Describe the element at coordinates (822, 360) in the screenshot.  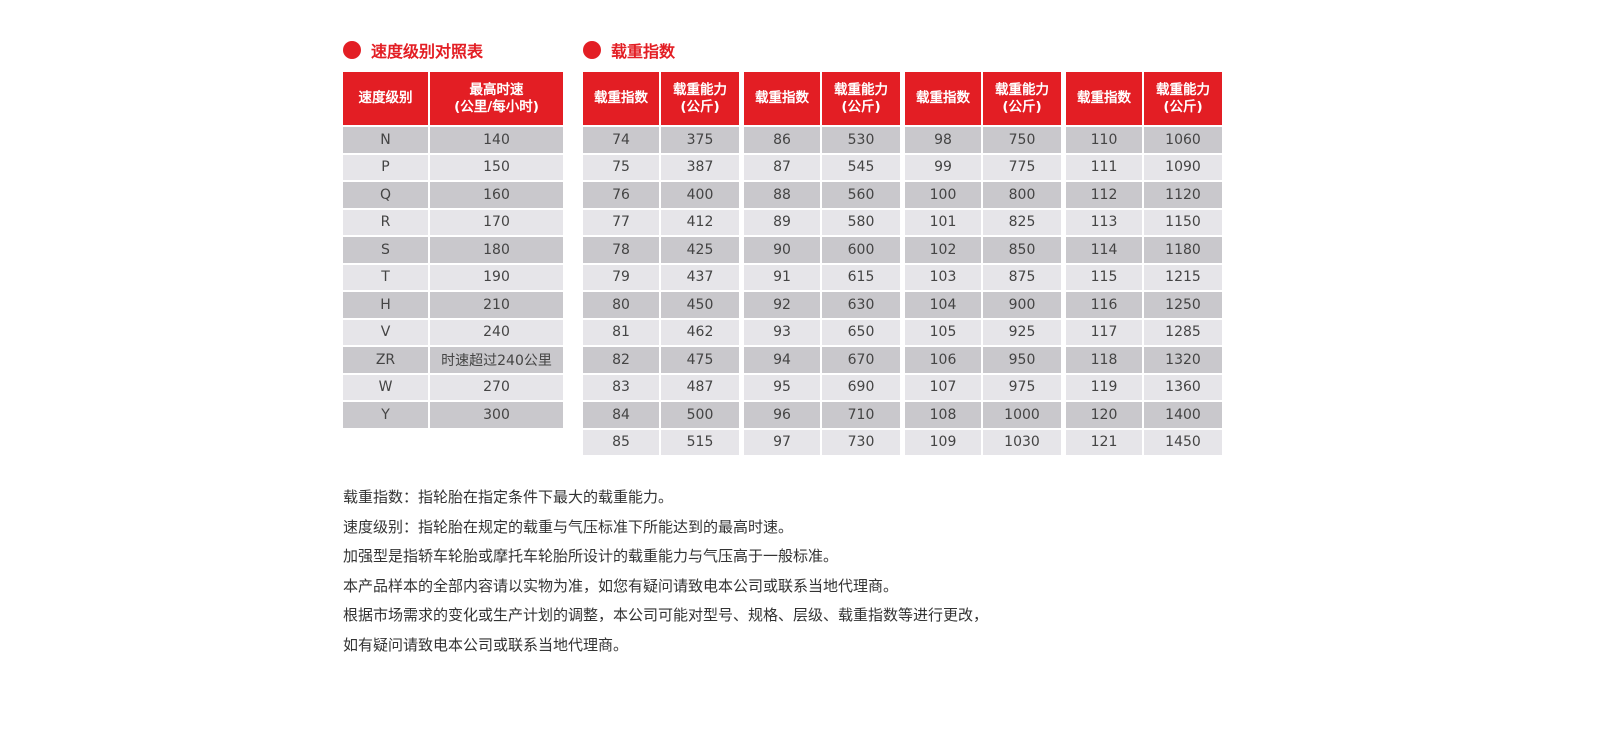
I see `table-row: 94 670` at that location.